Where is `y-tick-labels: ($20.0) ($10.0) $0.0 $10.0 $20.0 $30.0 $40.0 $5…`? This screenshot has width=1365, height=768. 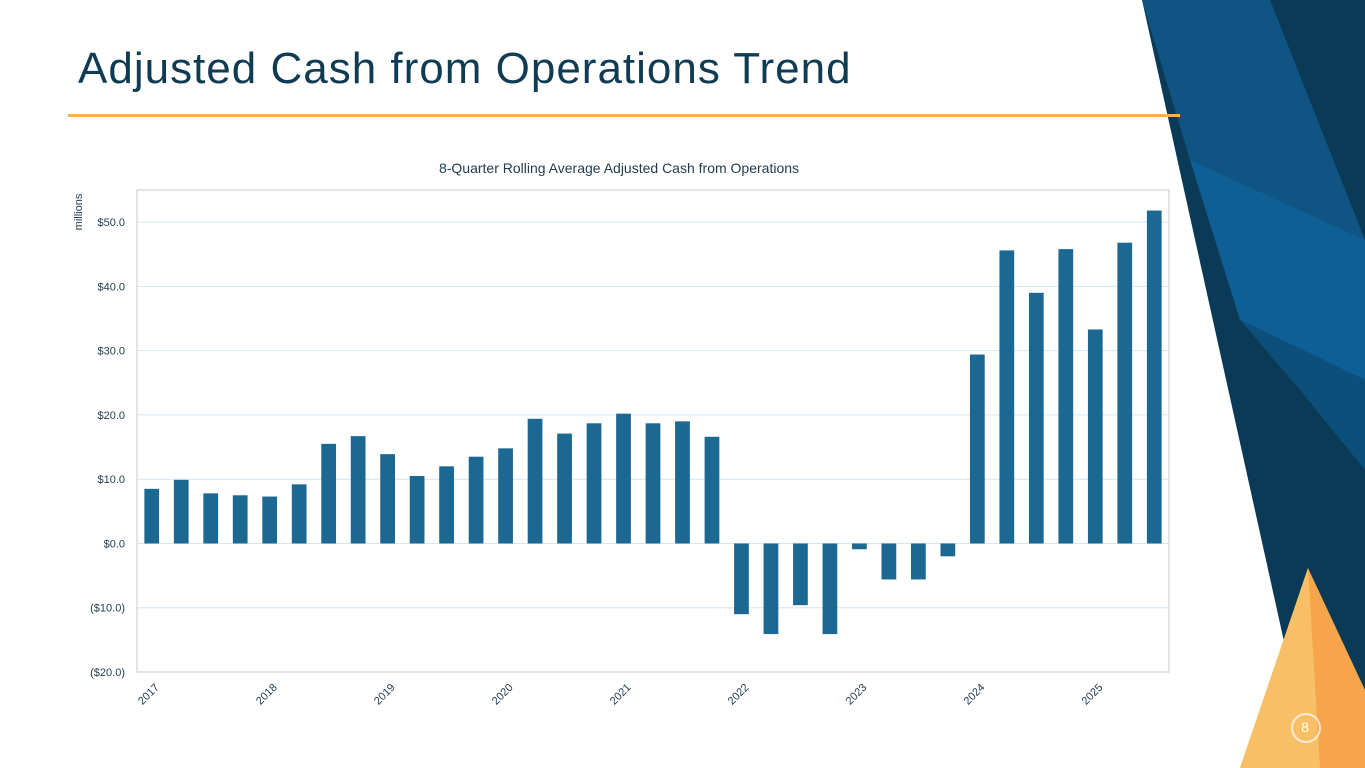
y-tick-labels: ($20.0) ($10.0) $0.0 $10.0 $20.0 $30.0 $40.0 $5… is located at coordinates (107, 448).